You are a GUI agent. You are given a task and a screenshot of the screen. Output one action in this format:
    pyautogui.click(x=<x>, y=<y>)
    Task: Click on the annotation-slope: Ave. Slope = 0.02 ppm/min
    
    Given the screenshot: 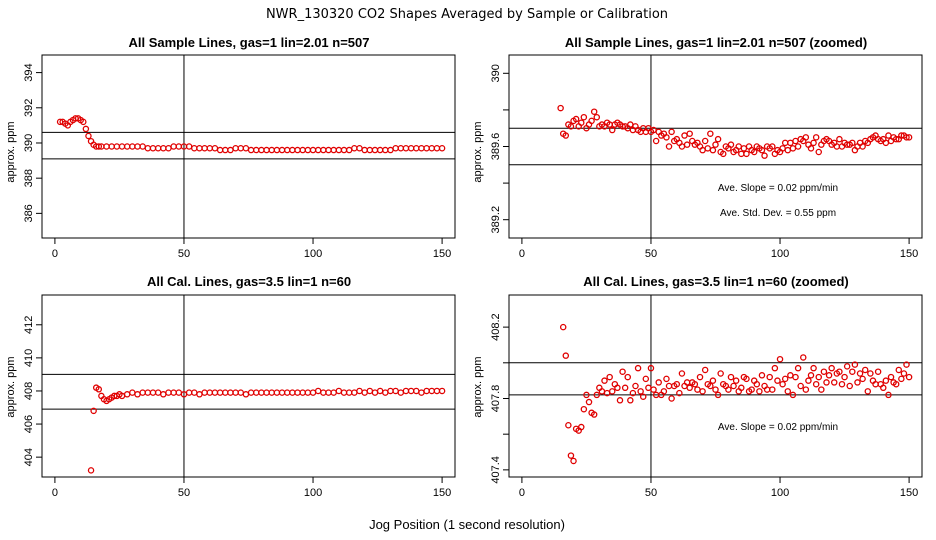 What is the action you would take?
    pyautogui.click(x=778, y=188)
    